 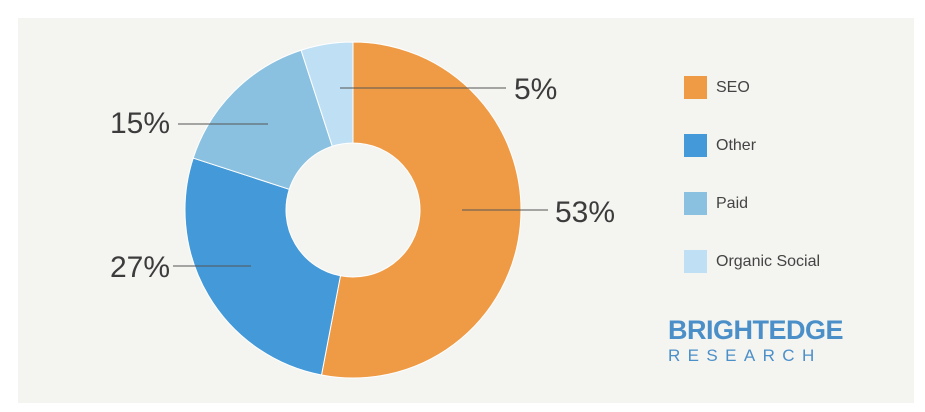 I want to click on legend-item-other: Other, so click(x=752, y=163).